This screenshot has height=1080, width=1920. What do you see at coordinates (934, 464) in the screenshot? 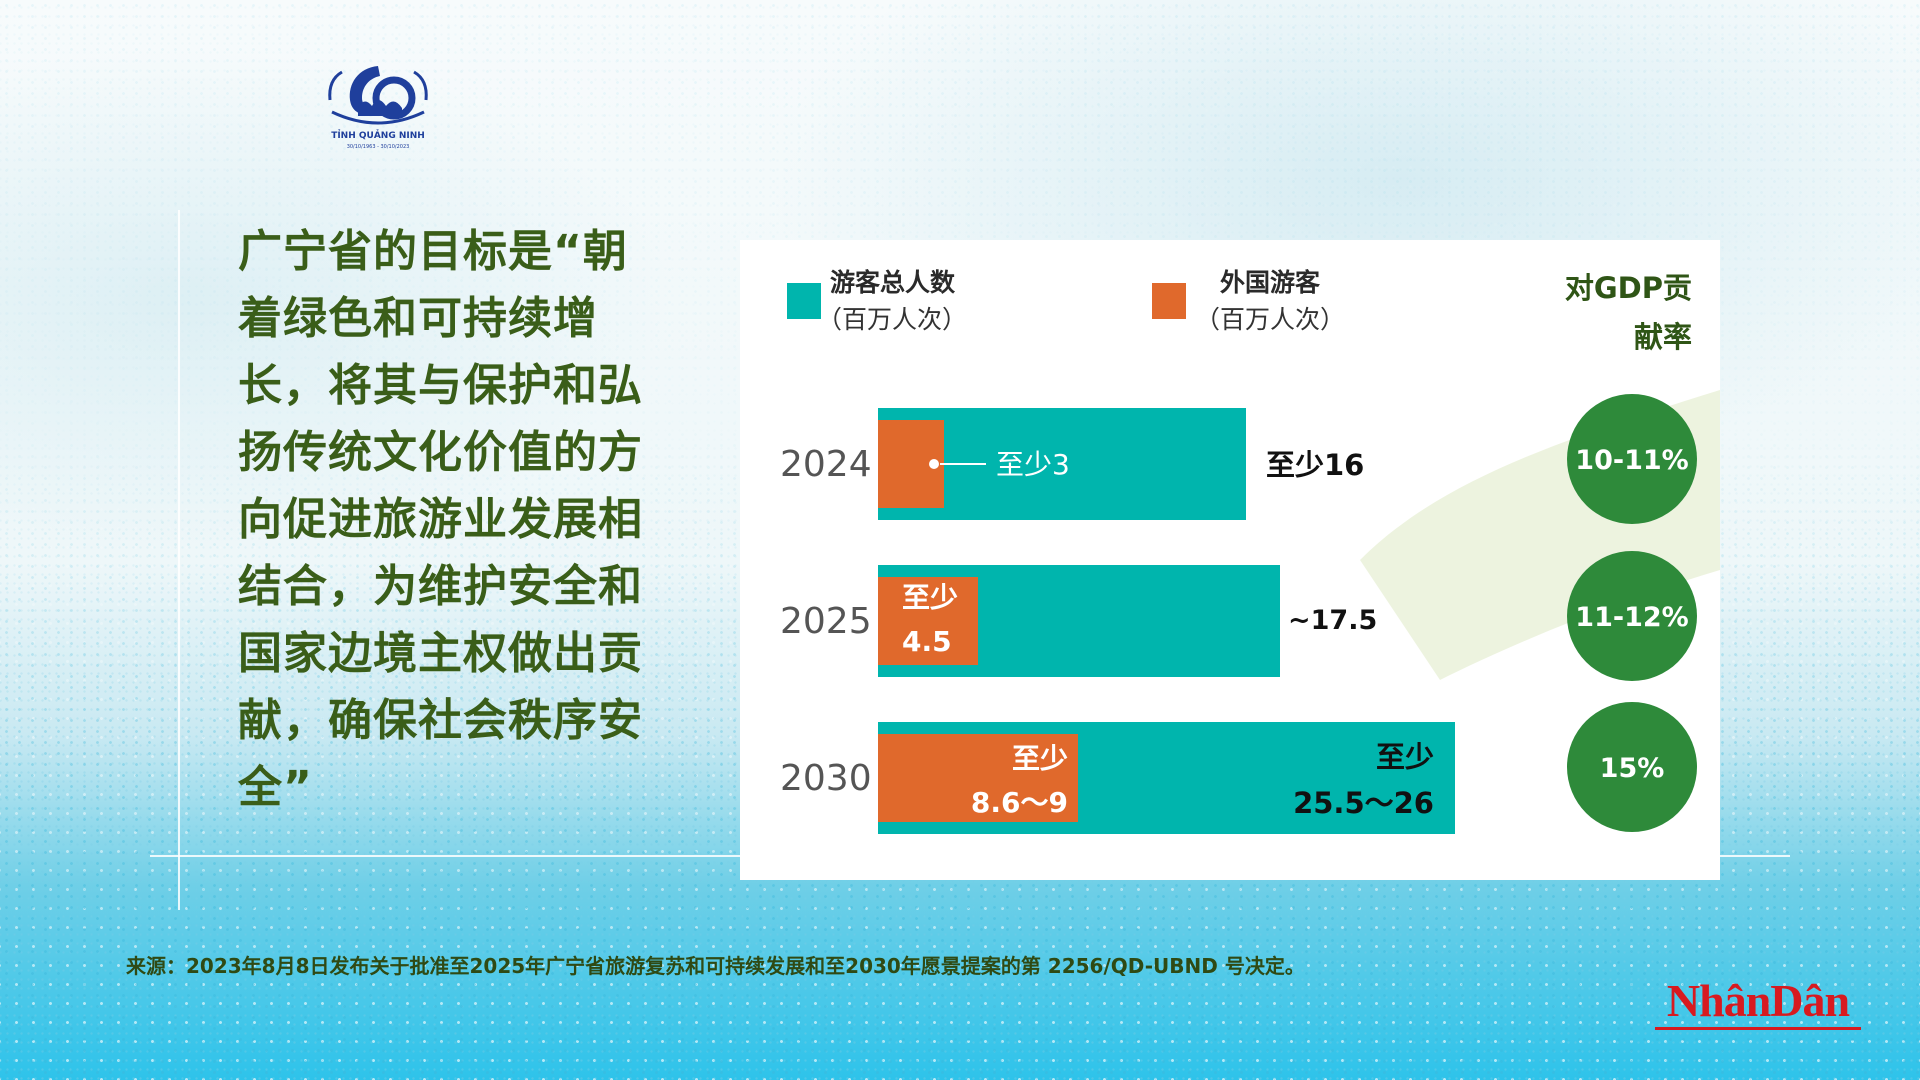
I see `callout-dot-2024` at bounding box center [934, 464].